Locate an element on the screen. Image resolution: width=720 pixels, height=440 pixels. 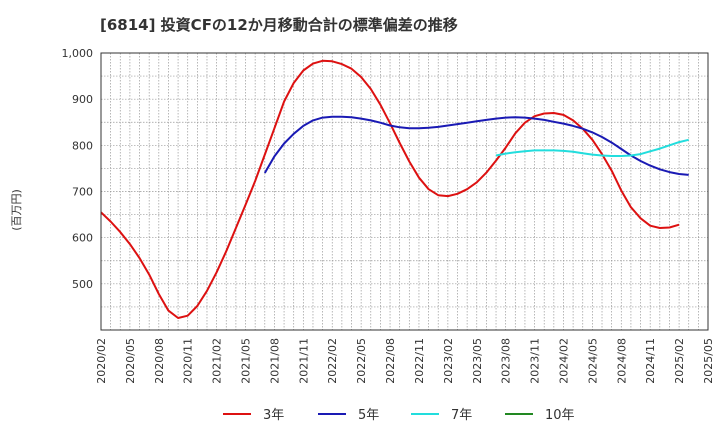
x-tick-label: 2025/05 is located at coordinates (708, 361).